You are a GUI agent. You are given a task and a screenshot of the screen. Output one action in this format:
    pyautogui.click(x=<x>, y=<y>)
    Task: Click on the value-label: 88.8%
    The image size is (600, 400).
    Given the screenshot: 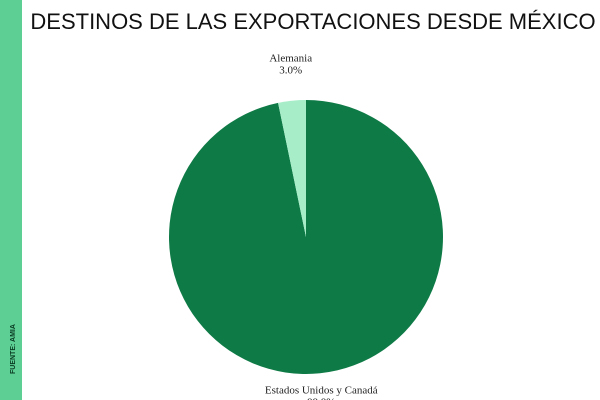 What is the action you would take?
    pyautogui.click(x=321, y=398)
    